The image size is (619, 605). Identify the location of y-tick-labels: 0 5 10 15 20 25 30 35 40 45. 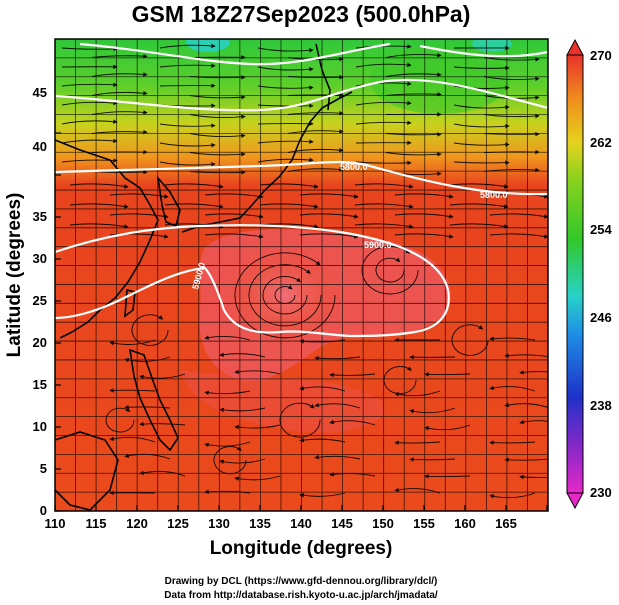
(40, 301).